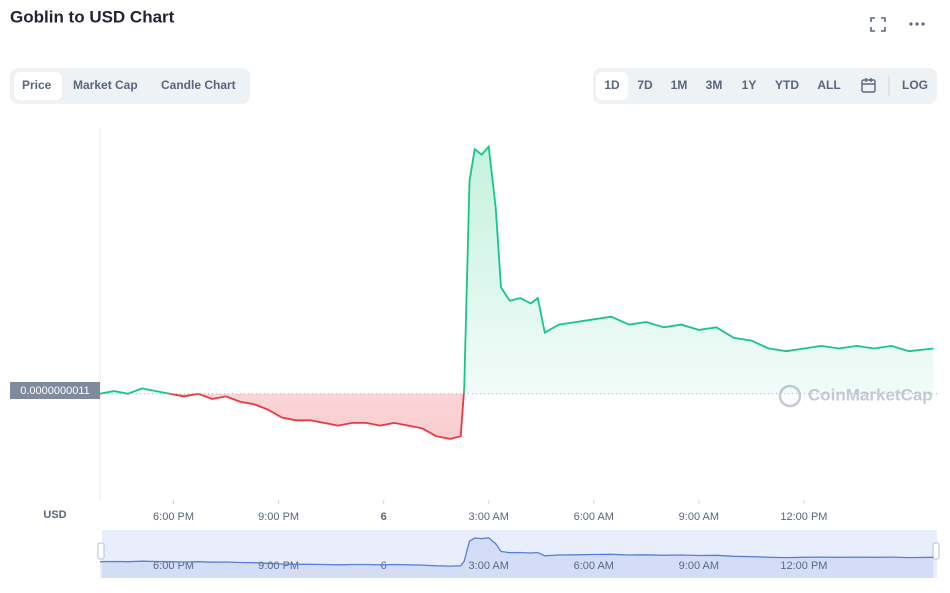  I want to click on log-button: LOG, so click(915, 85).